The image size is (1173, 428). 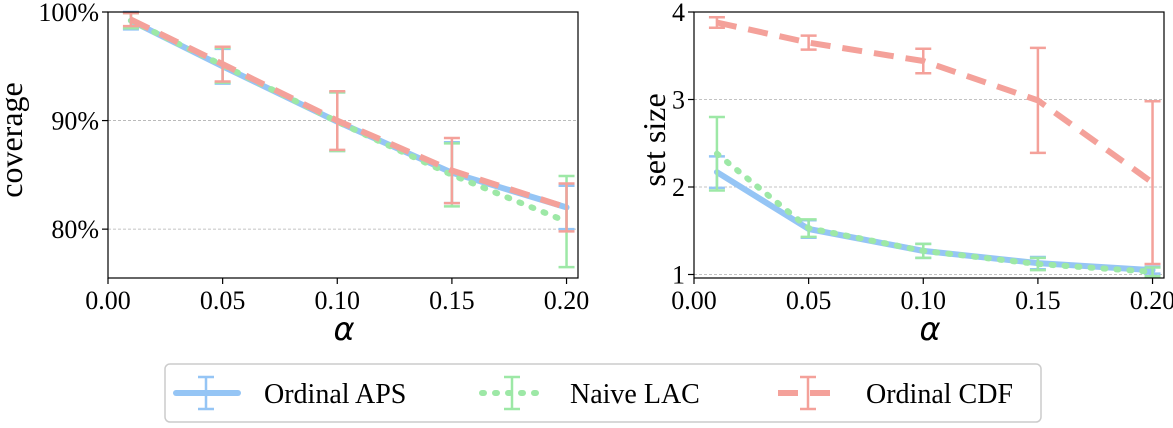 What do you see at coordinates (75, 229) in the screenshot?
I see `coverage-ytick-label: 80%` at bounding box center [75, 229].